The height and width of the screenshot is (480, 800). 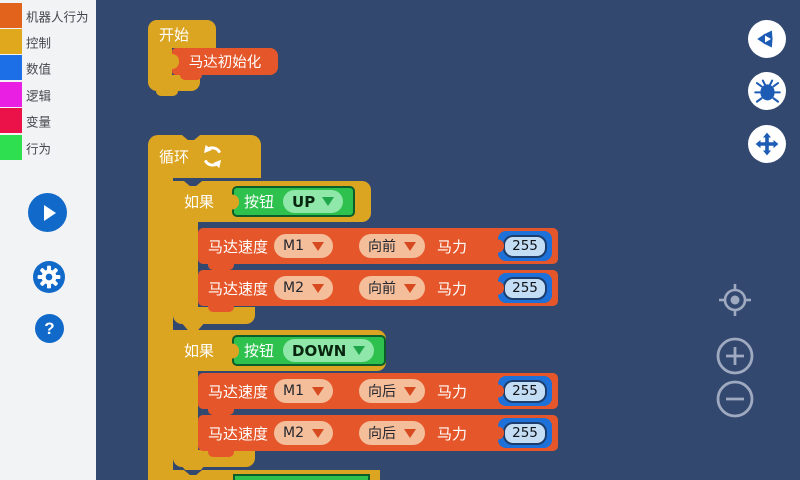 I want to click on settings-button, so click(x=49, y=277).